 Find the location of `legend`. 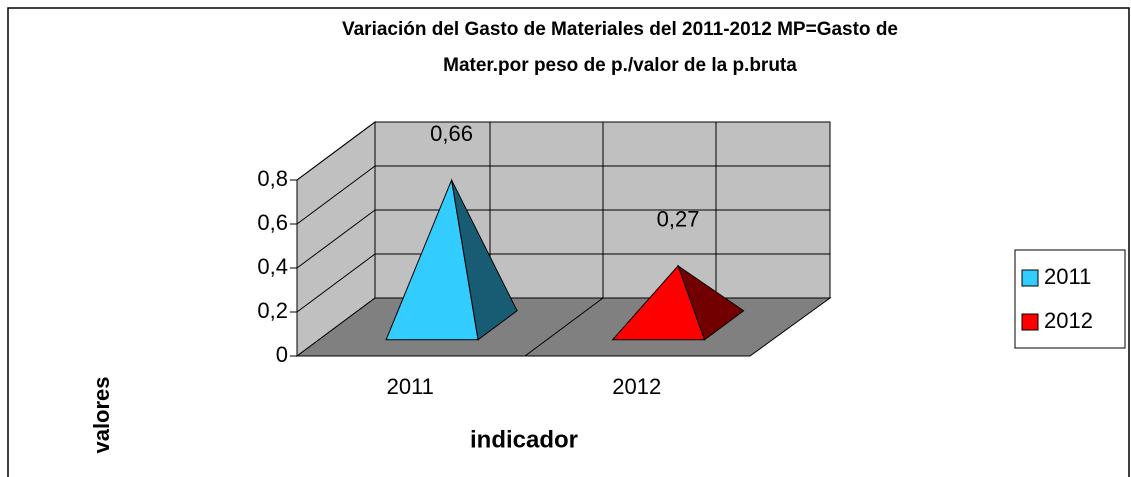

legend is located at coordinates (1070, 299).